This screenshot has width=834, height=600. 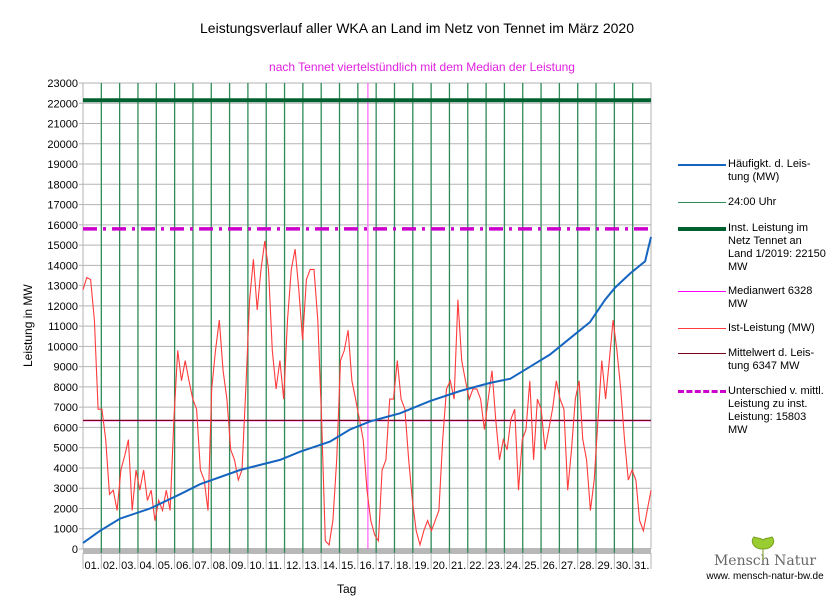 What do you see at coordinates (201, 566) in the screenshot?
I see `x-tick-label: 07.` at bounding box center [201, 566].